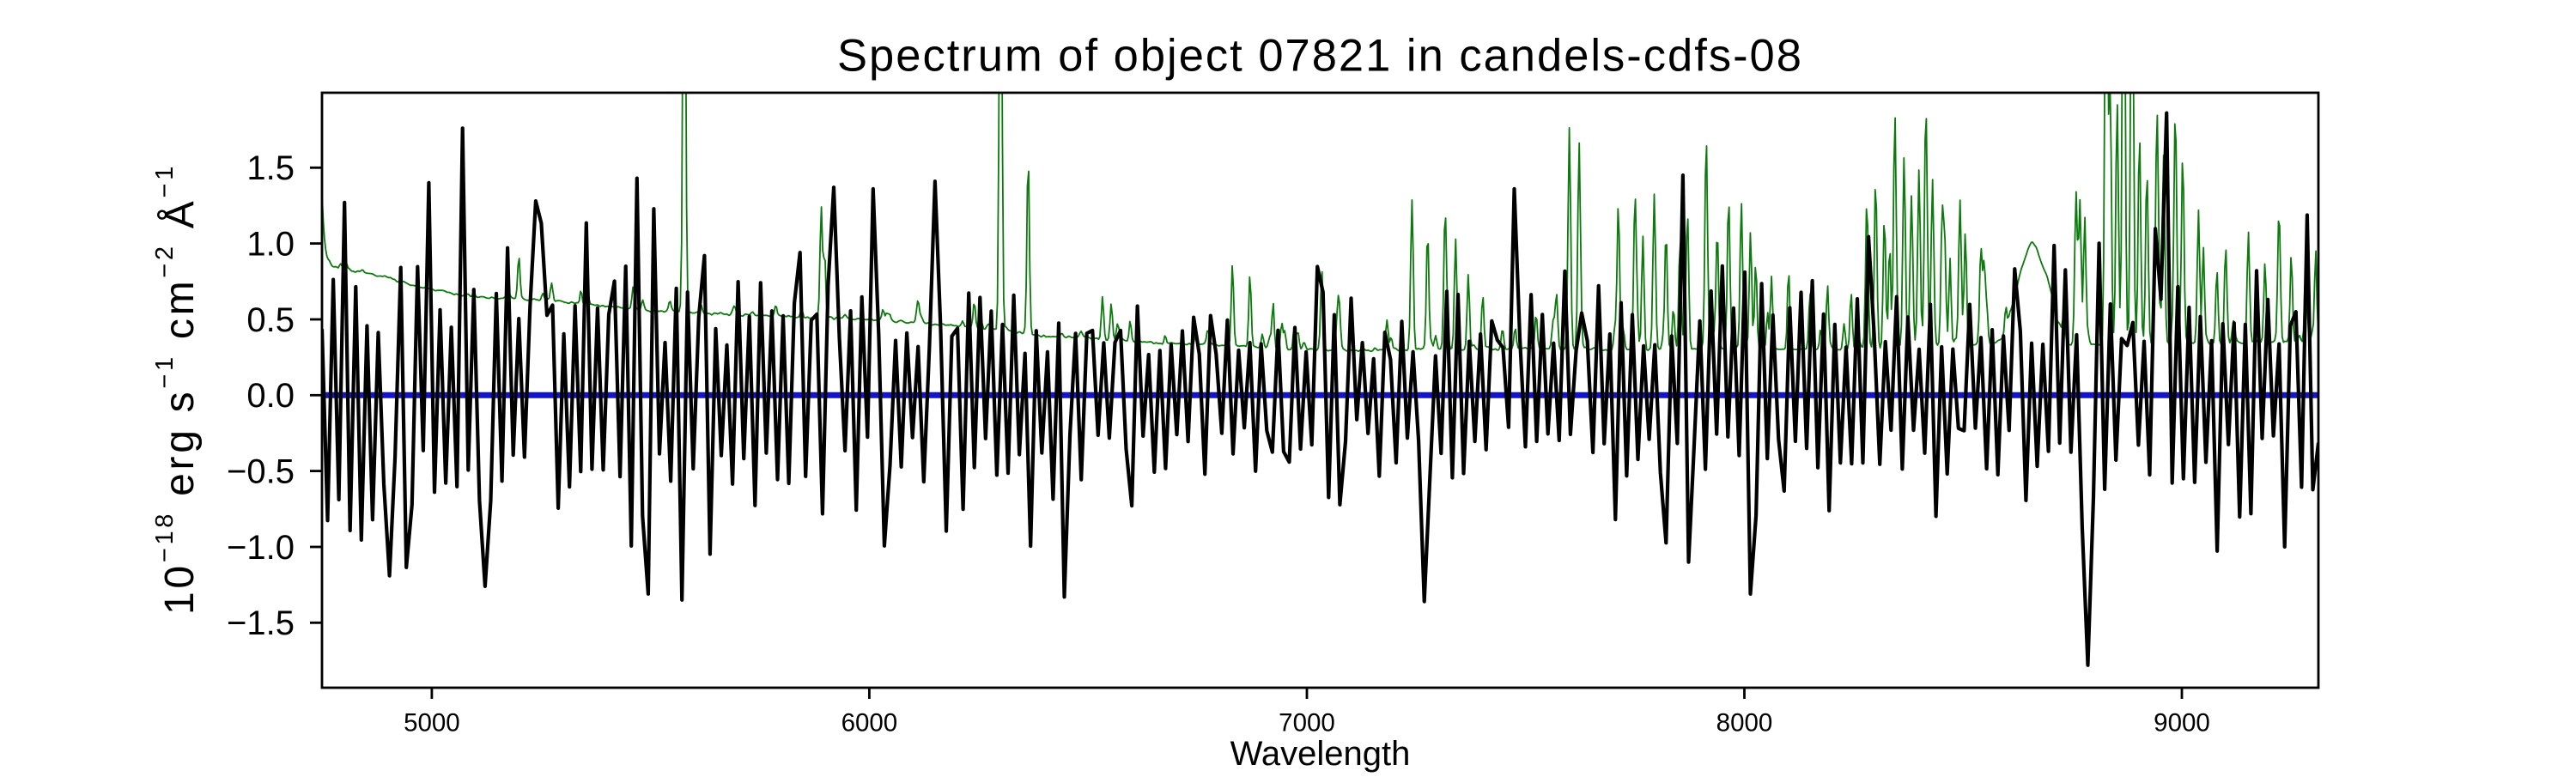 This screenshot has width=2576, height=777. I want to click on svg-text: 10−18 erg s−1 cm−2 Å−1, so click(177, 389).